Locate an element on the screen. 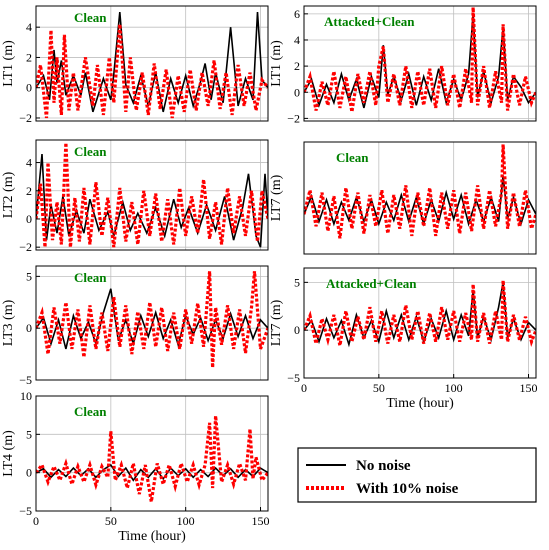  panel-left-3: −5 0 5 LT3 (m) Clean is located at coordinates (135, 326).